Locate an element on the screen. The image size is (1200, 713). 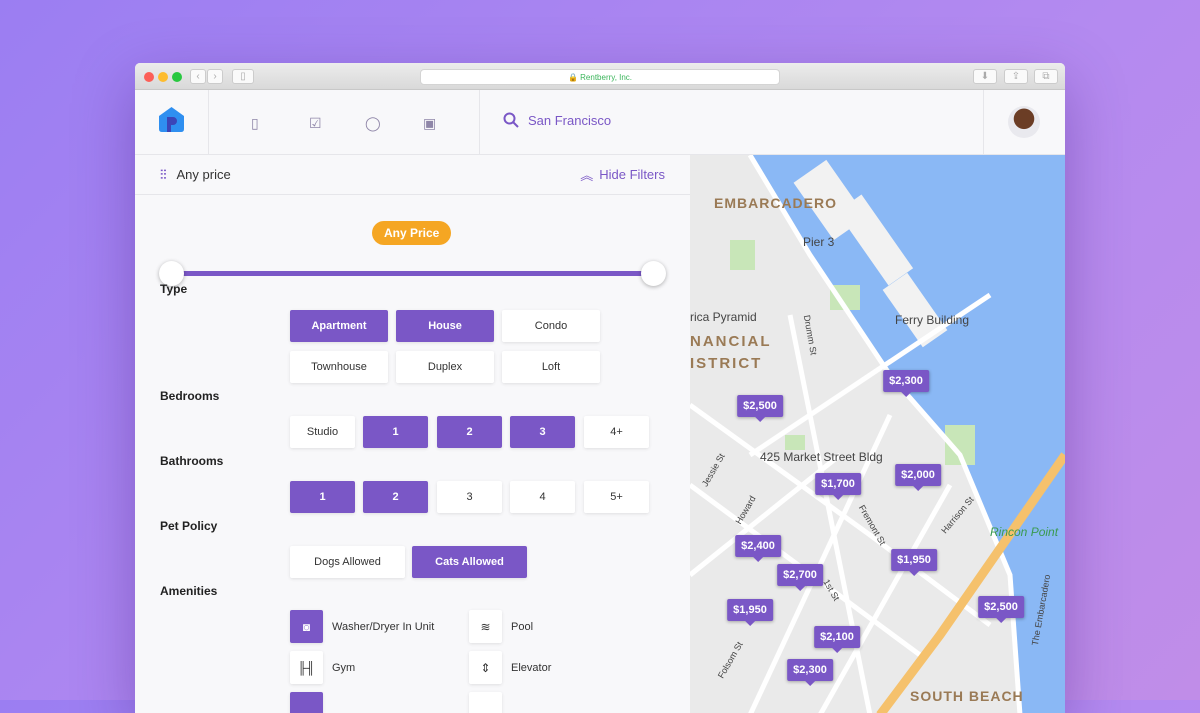
address-bar: 🔒 Rentberry, Inc. is located at coordinates (600, 77).